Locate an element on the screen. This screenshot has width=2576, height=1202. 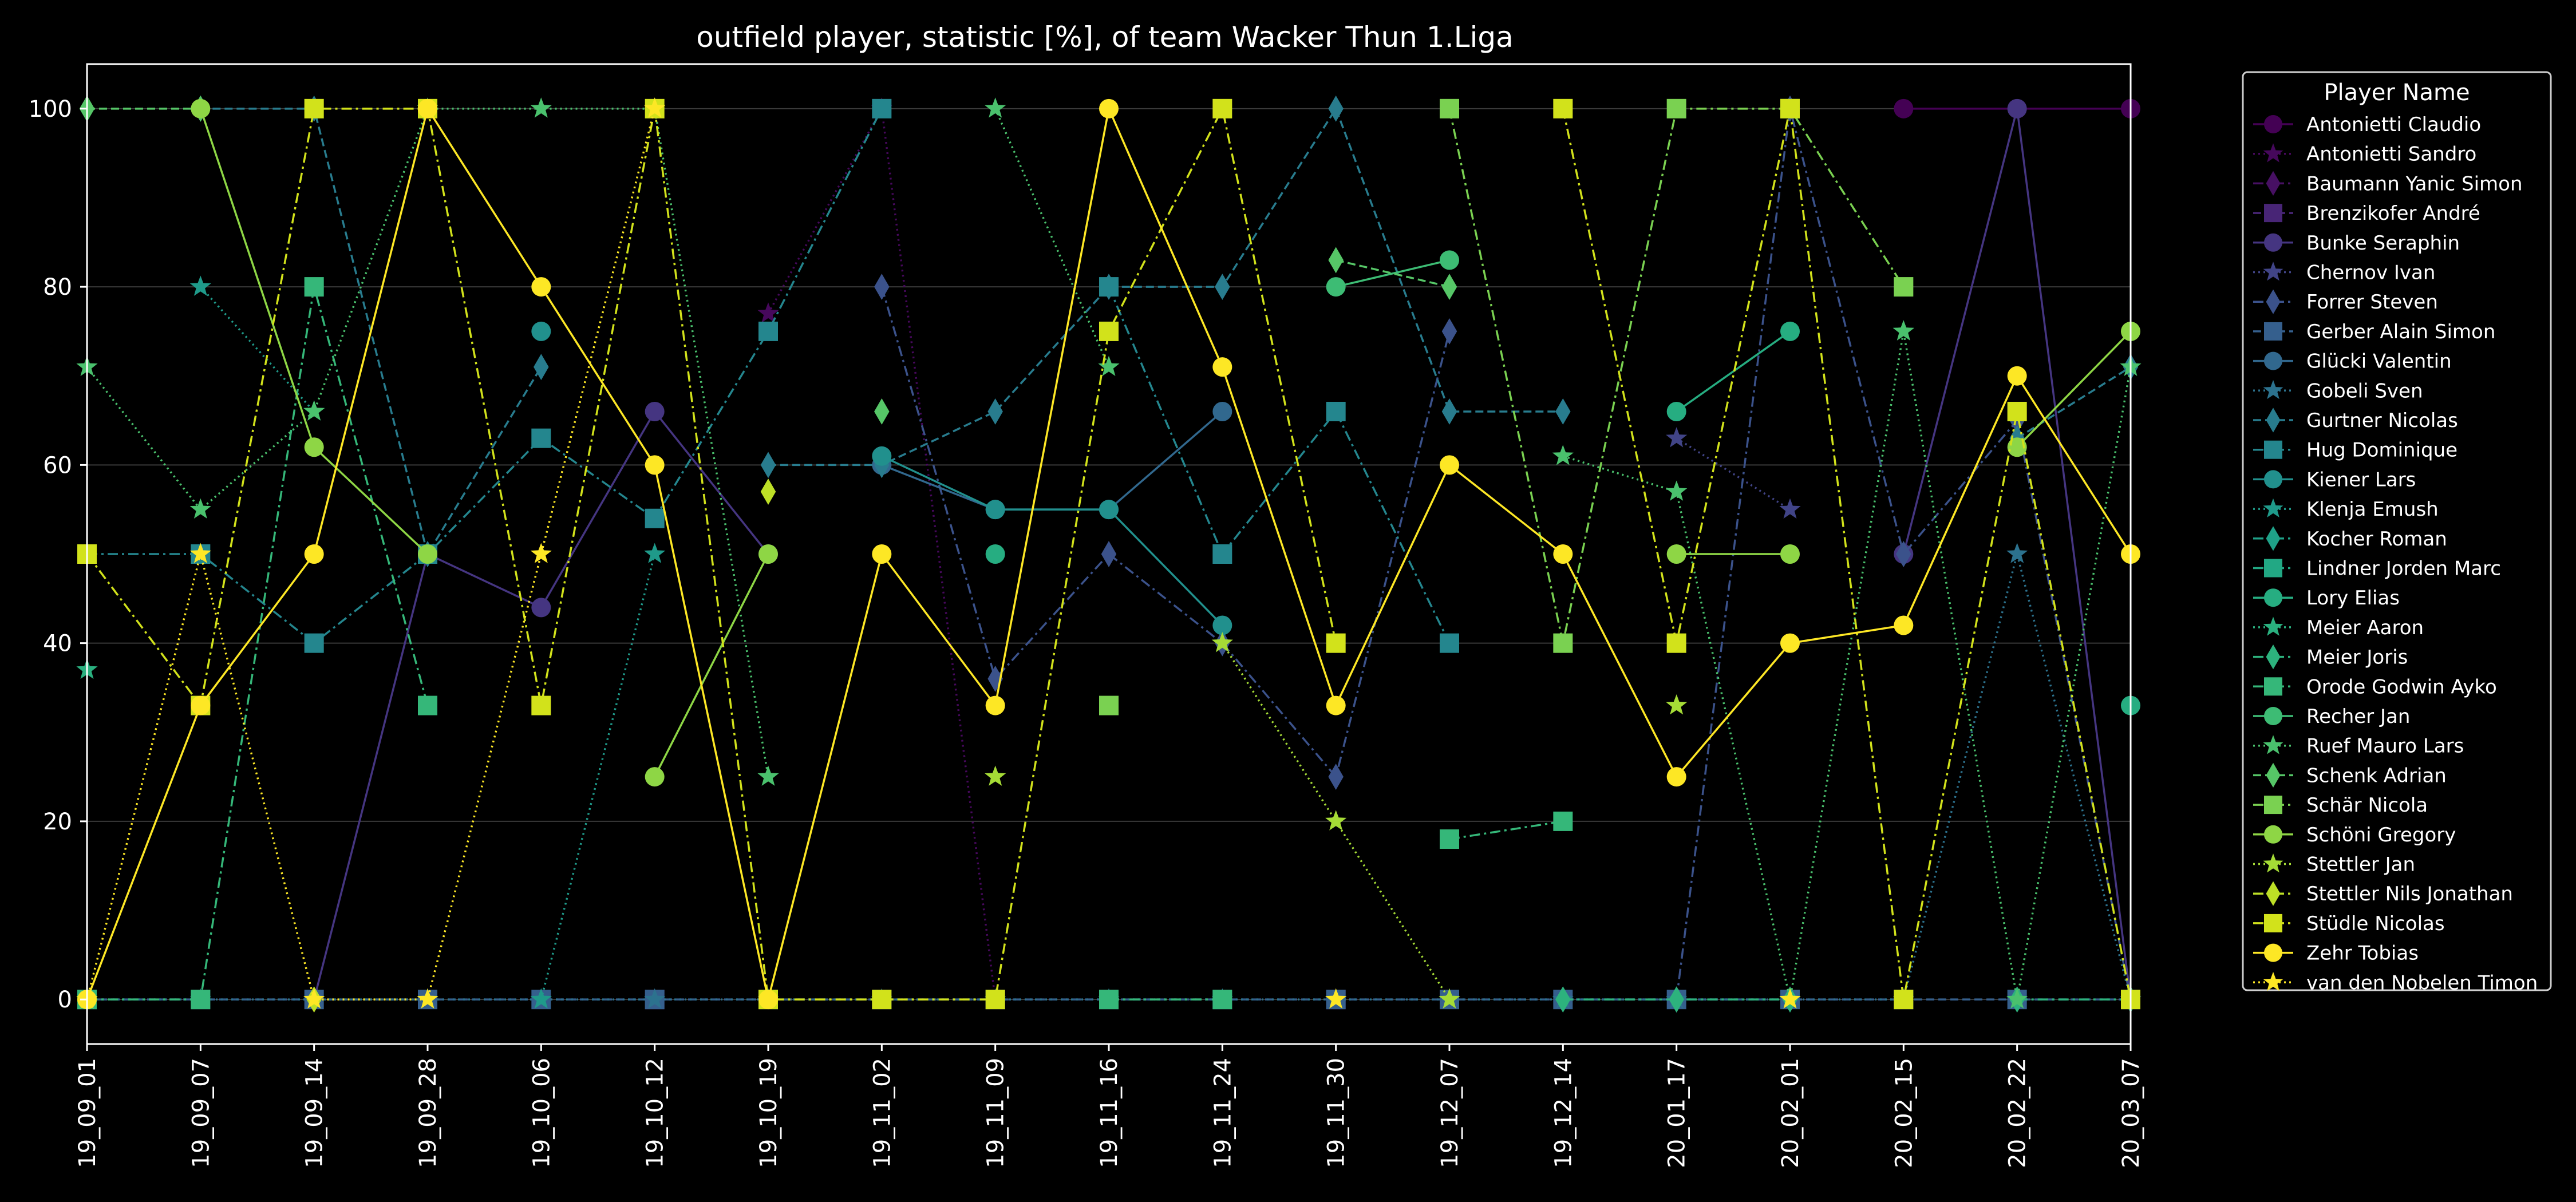
x-tick-label: 20_03_07 is located at coordinates (2131, 1113).